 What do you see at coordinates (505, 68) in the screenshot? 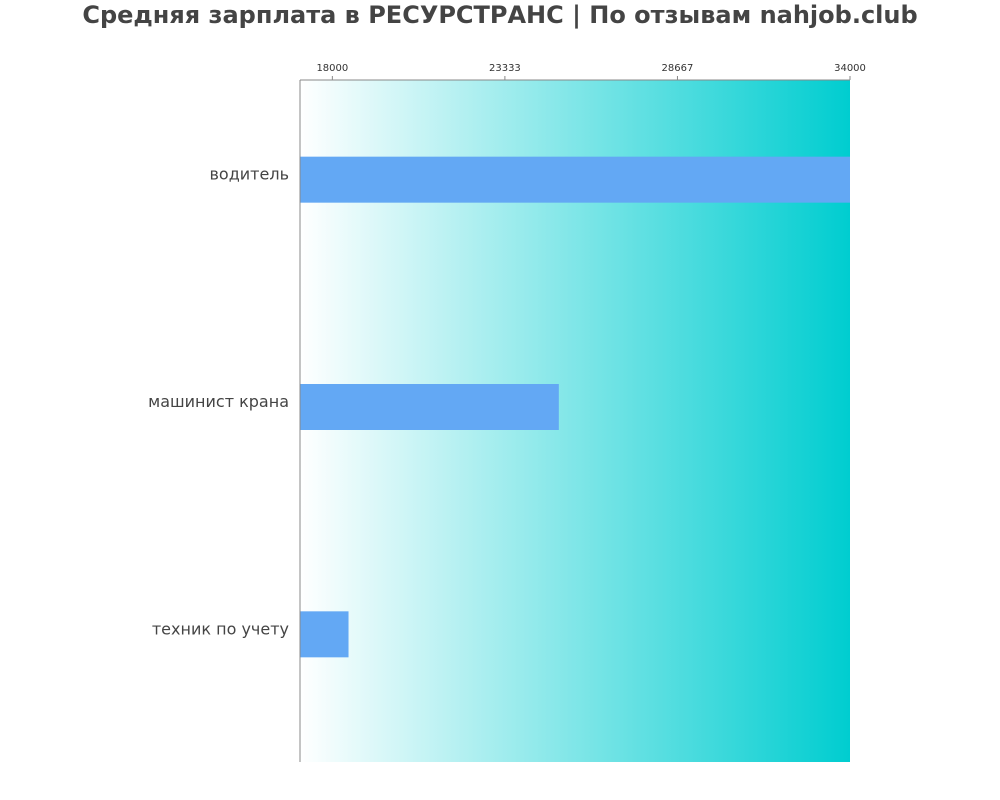
I see `x-tick-label: 23333` at bounding box center [505, 68].